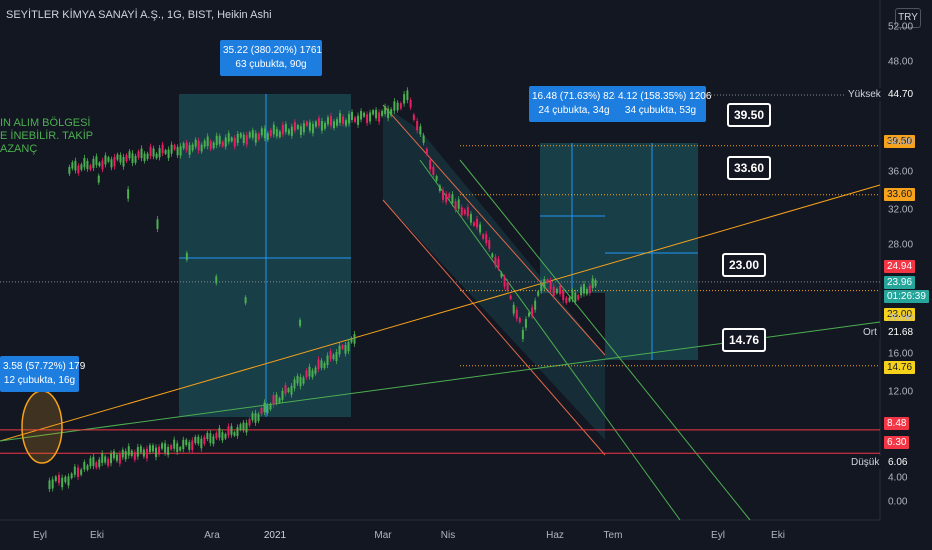  What do you see at coordinates (749, 168) in the screenshot?
I see `callout-33-60: 33.60` at bounding box center [749, 168].